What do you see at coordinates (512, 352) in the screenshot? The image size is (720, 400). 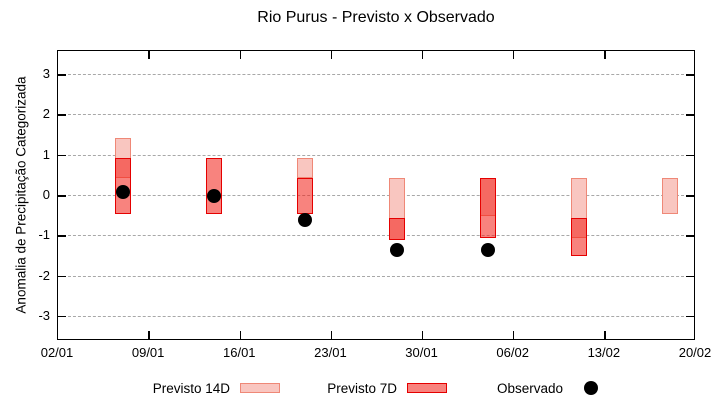 I see `xtick-label: 06/02` at bounding box center [512, 352].